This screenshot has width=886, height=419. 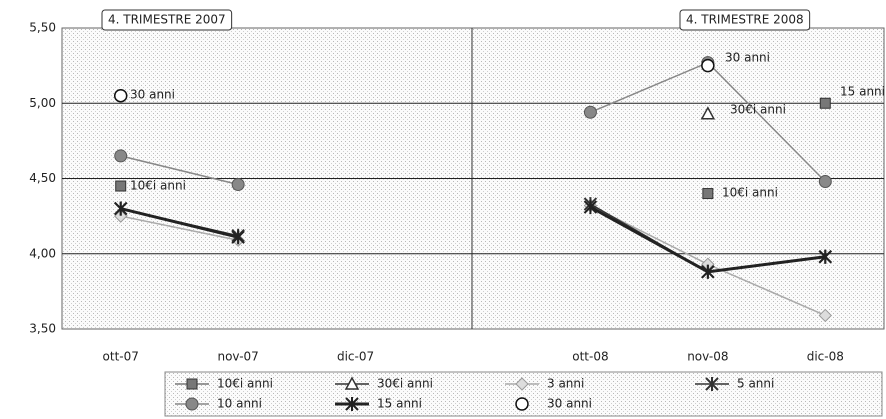 What do you see at coordinates (239, 404) in the screenshot?
I see `legend-label: 10 anni` at bounding box center [239, 404].